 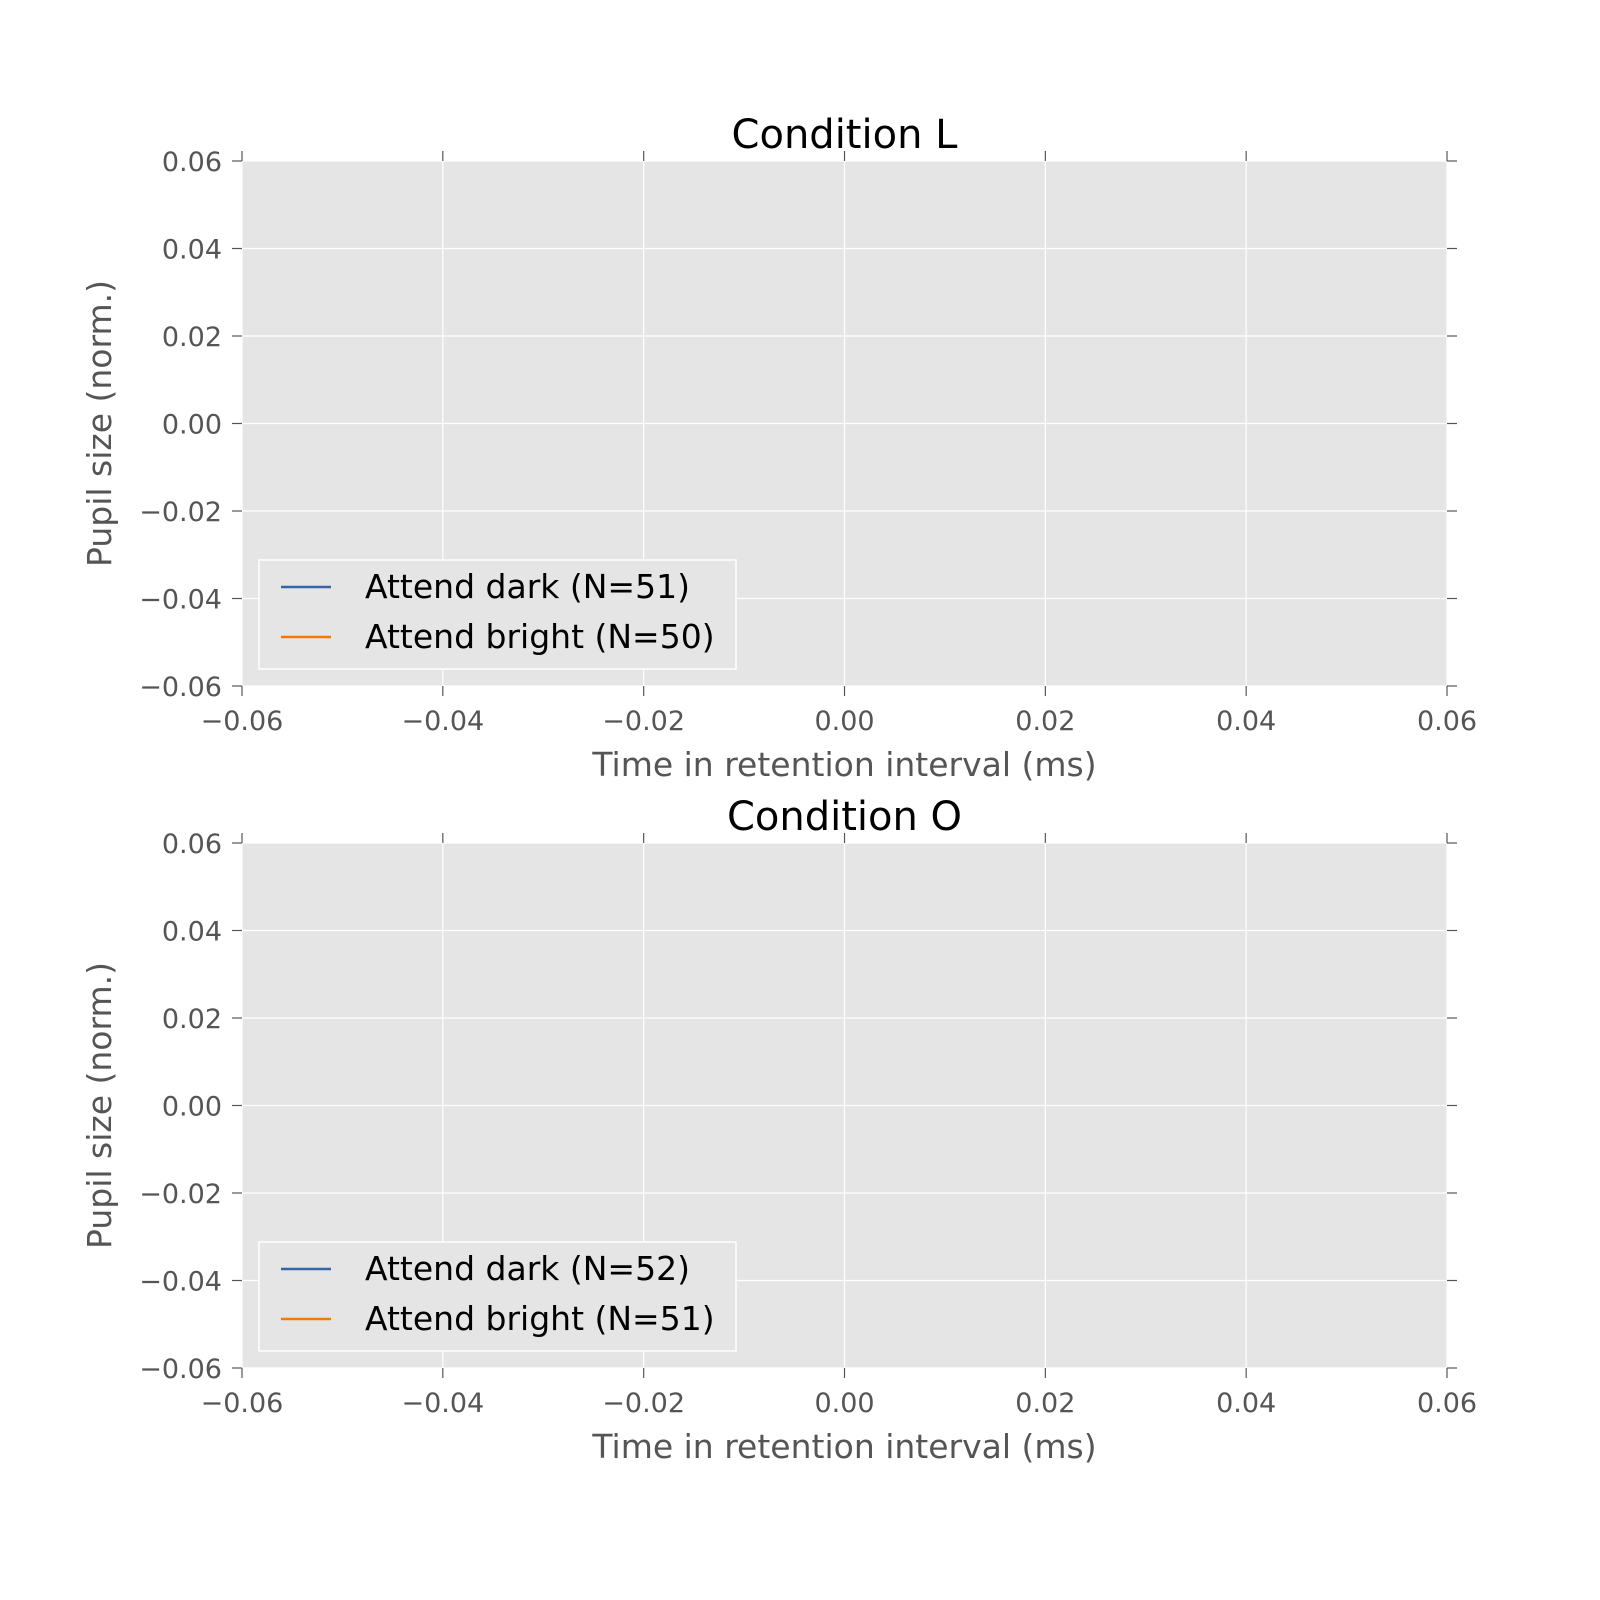 I want to click on legend-label-attend-dark: Attend dark (N=52), so click(x=527, y=1268).